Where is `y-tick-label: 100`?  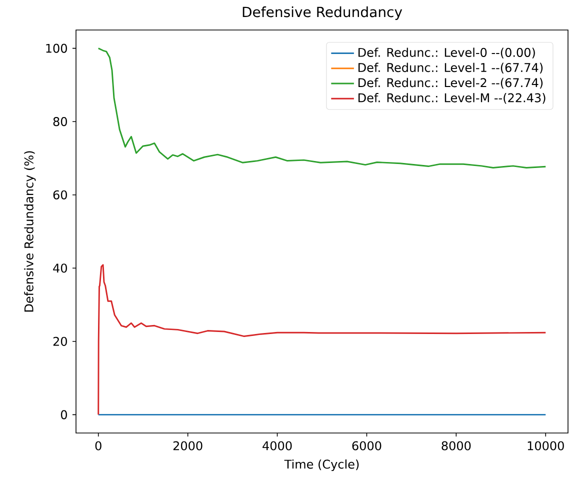 y-tick-label: 100 is located at coordinates (56, 48).